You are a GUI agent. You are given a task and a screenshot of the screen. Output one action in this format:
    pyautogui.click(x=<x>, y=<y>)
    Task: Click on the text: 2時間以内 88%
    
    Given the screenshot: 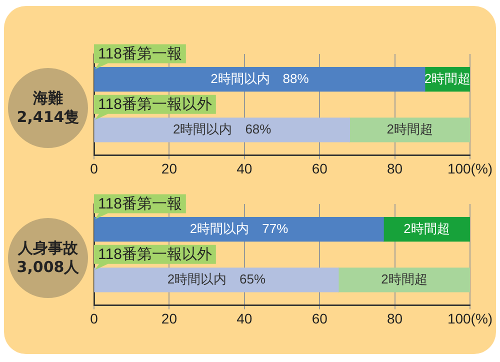 What is the action you would take?
    pyautogui.click(x=259, y=78)
    